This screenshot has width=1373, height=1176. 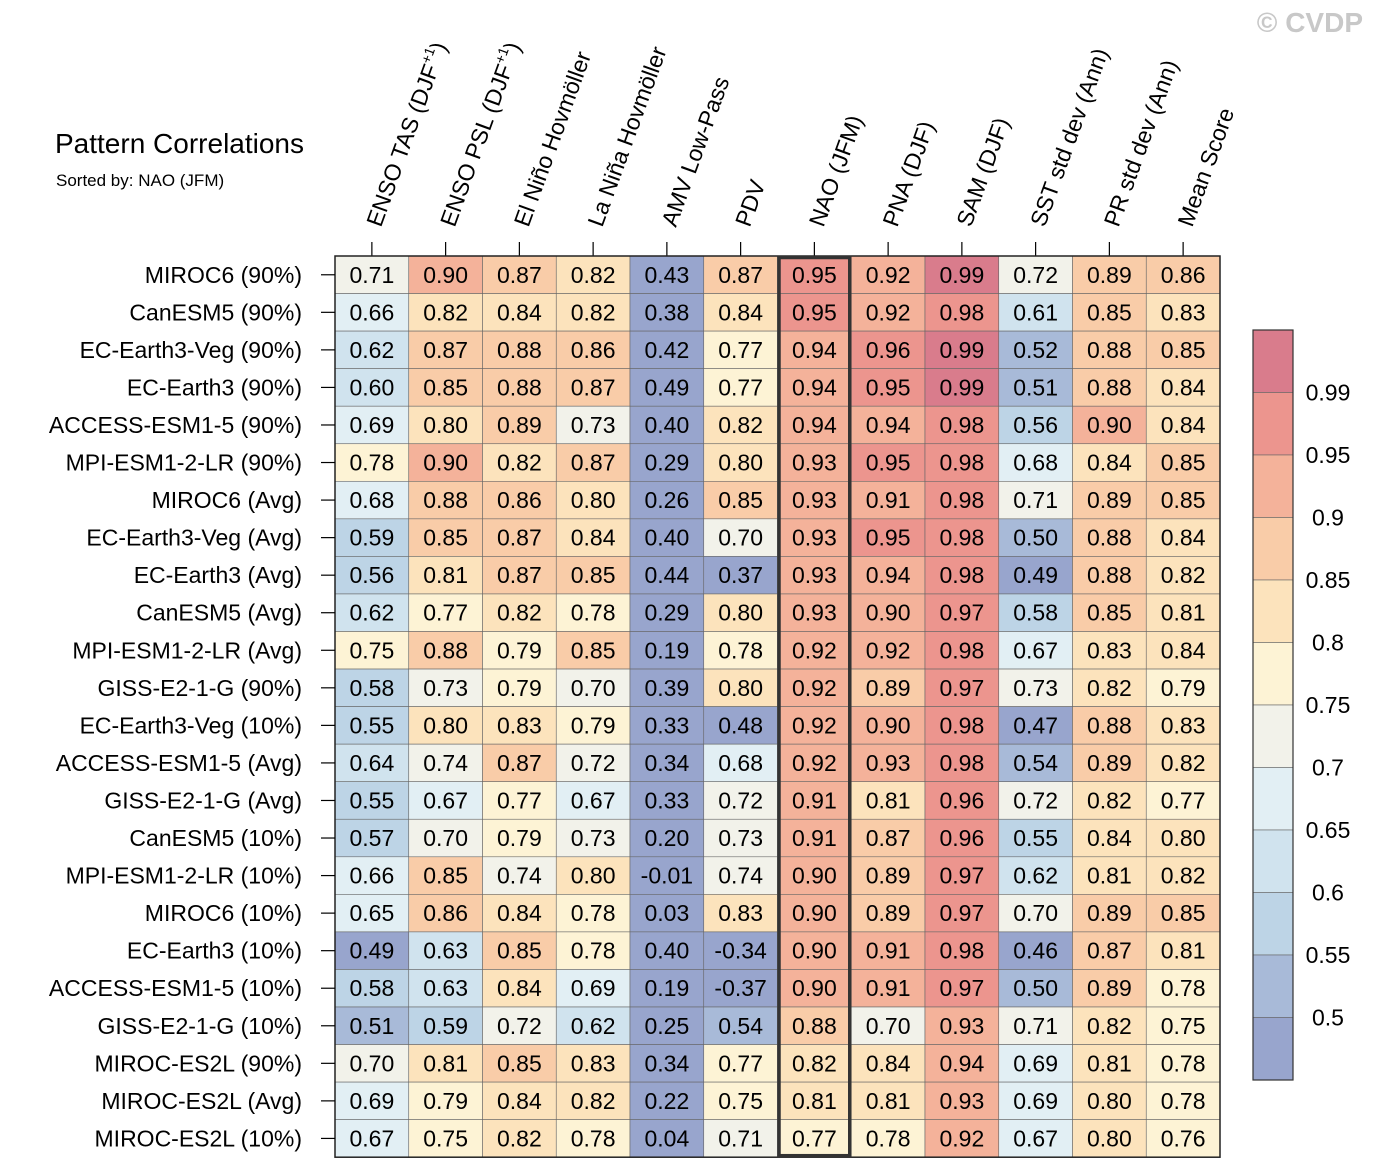 What do you see at coordinates (740, 988) in the screenshot?
I see `cell-value: -0.37` at bounding box center [740, 988].